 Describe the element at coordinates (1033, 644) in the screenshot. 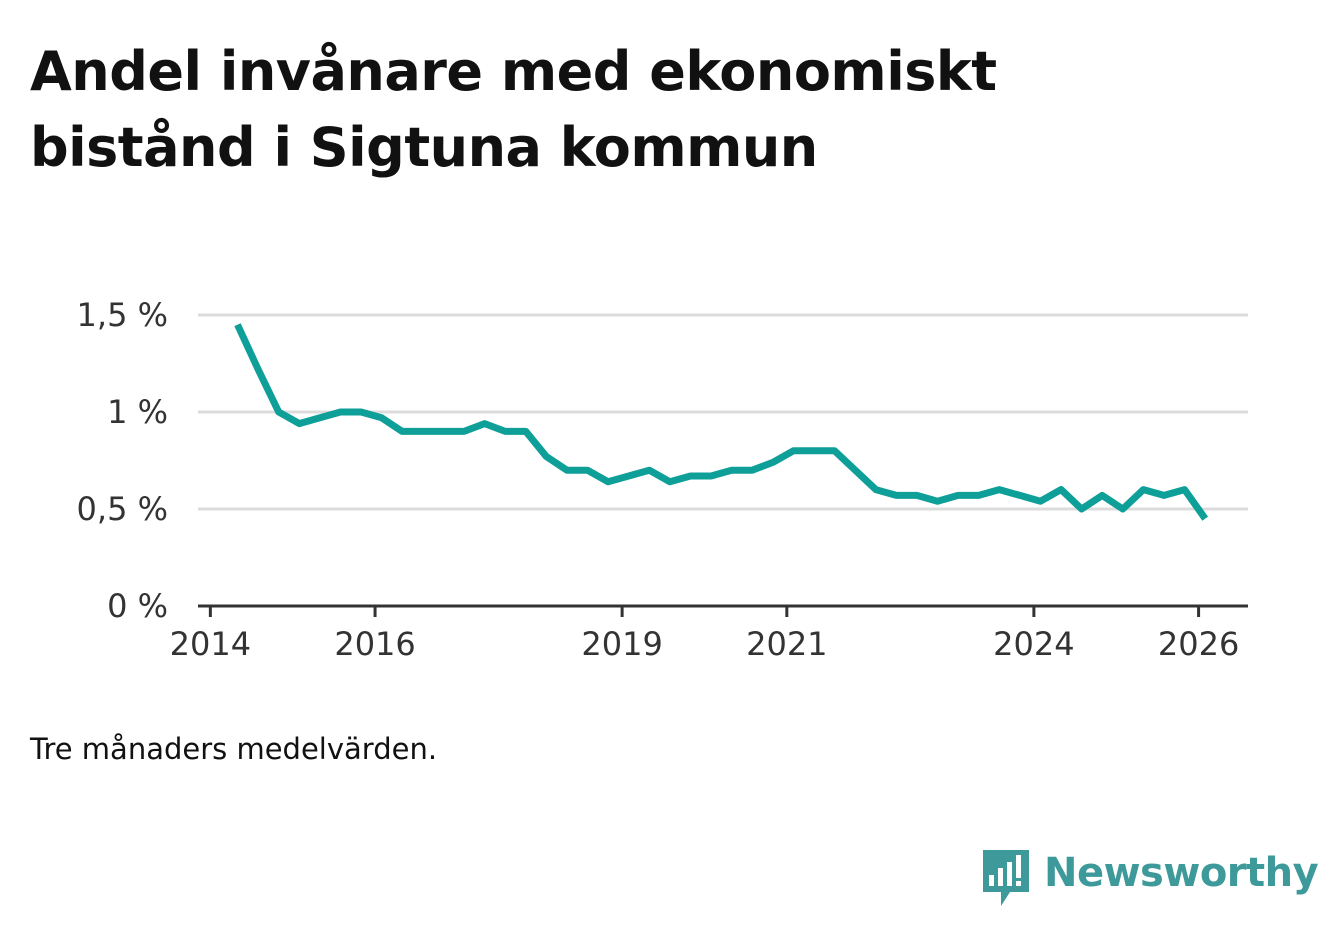

I see `x-tick-label: 2024` at that location.